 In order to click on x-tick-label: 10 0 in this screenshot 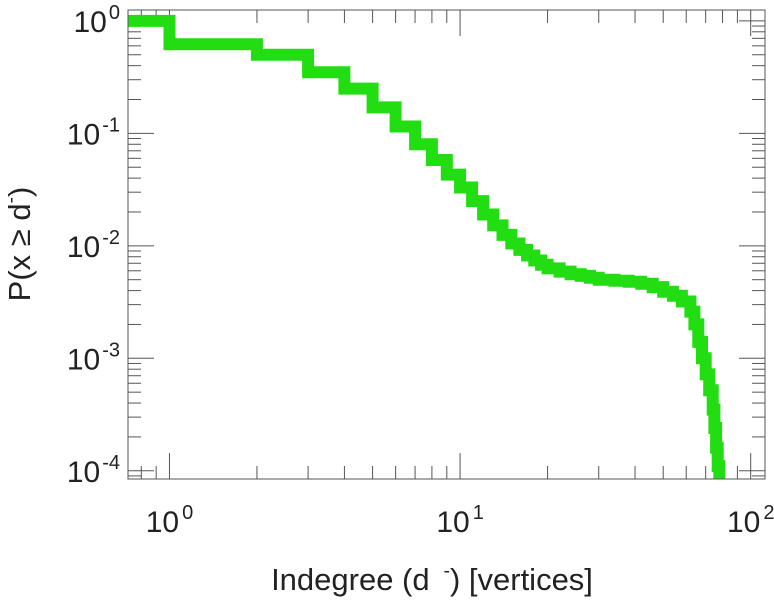, I will do `click(170, 520)`.